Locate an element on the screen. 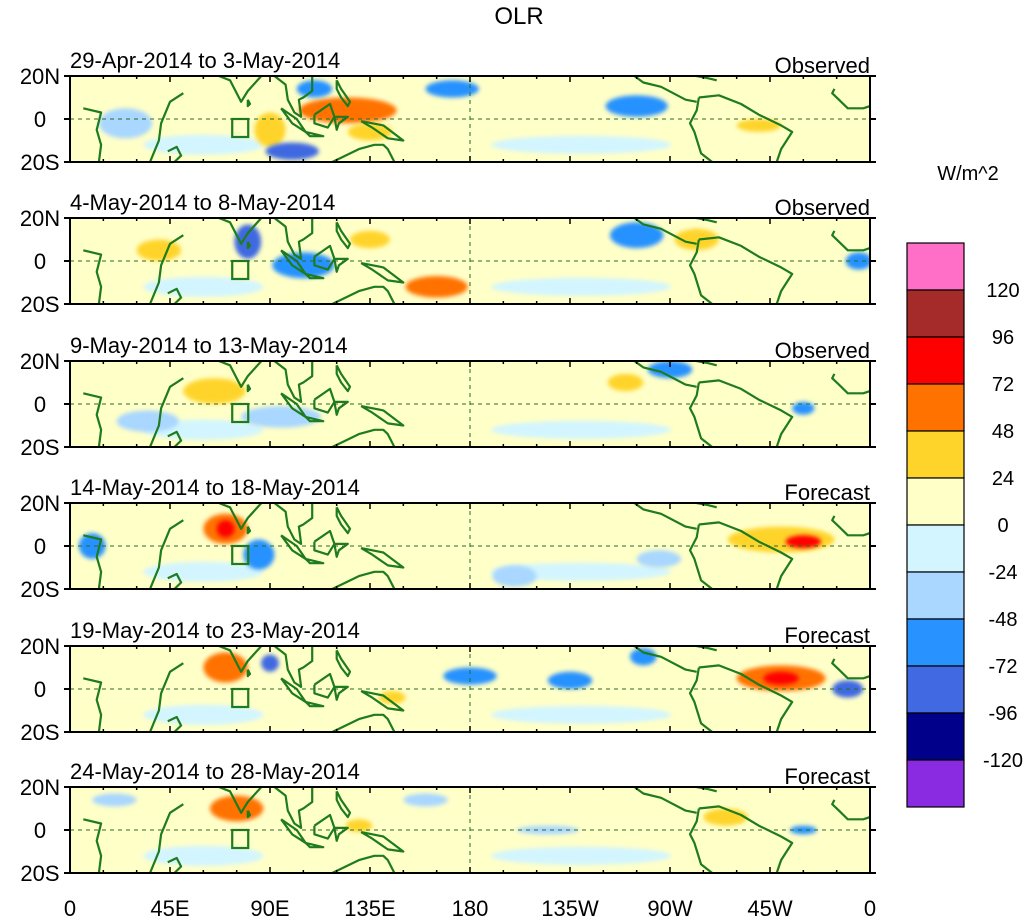 The width and height of the screenshot is (1028, 920). colorbar-label: 72 is located at coordinates (1003, 385).